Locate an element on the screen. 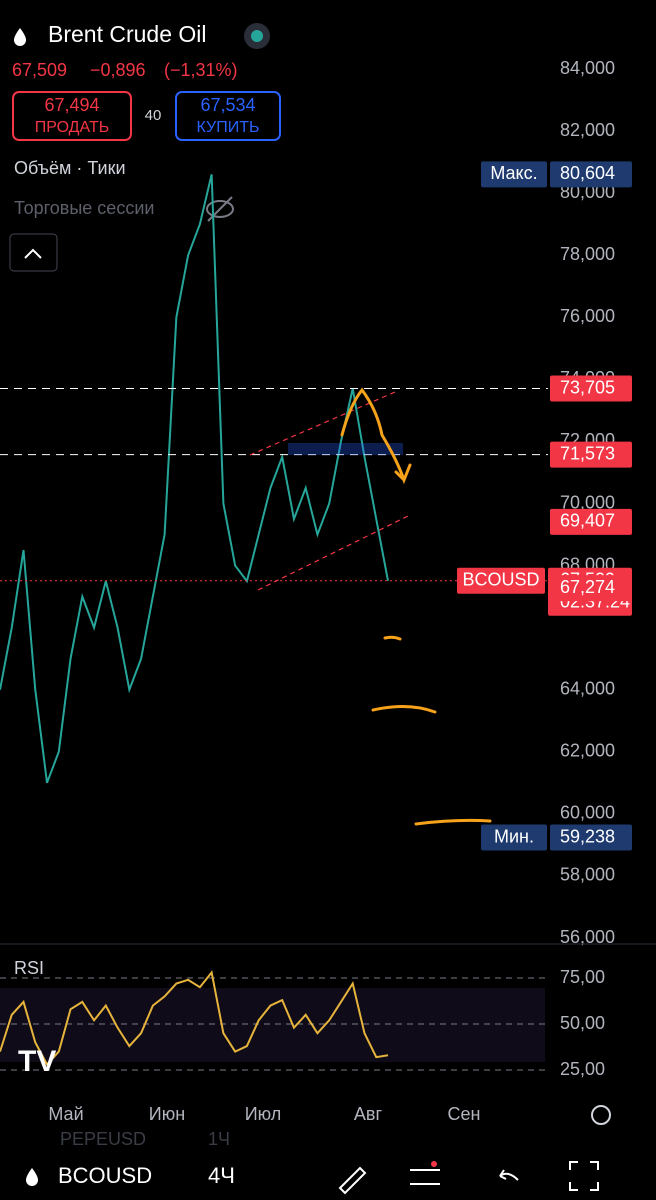 This screenshot has height=1200, width=656. month-label: Май is located at coordinates (65, 1114).